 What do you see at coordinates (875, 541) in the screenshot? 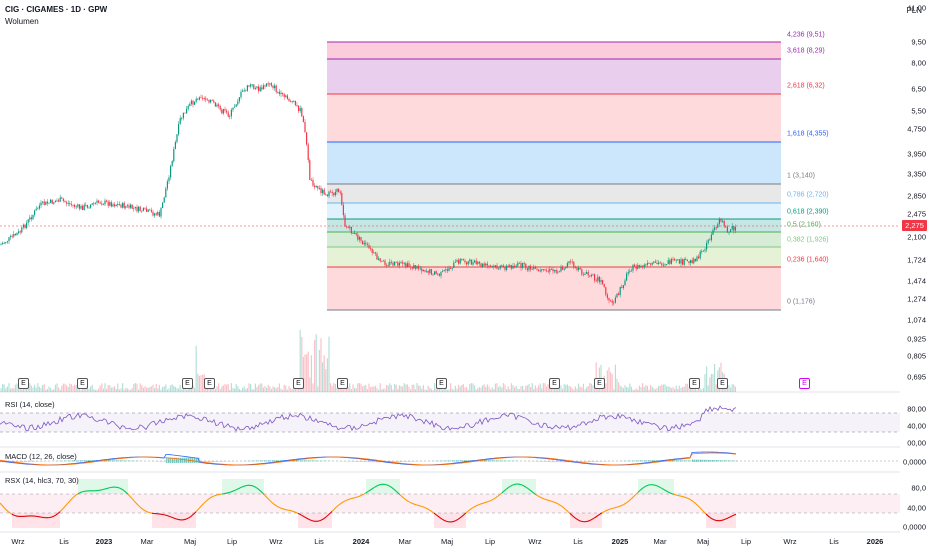
I see `time-axis-label: 2026` at bounding box center [875, 541].